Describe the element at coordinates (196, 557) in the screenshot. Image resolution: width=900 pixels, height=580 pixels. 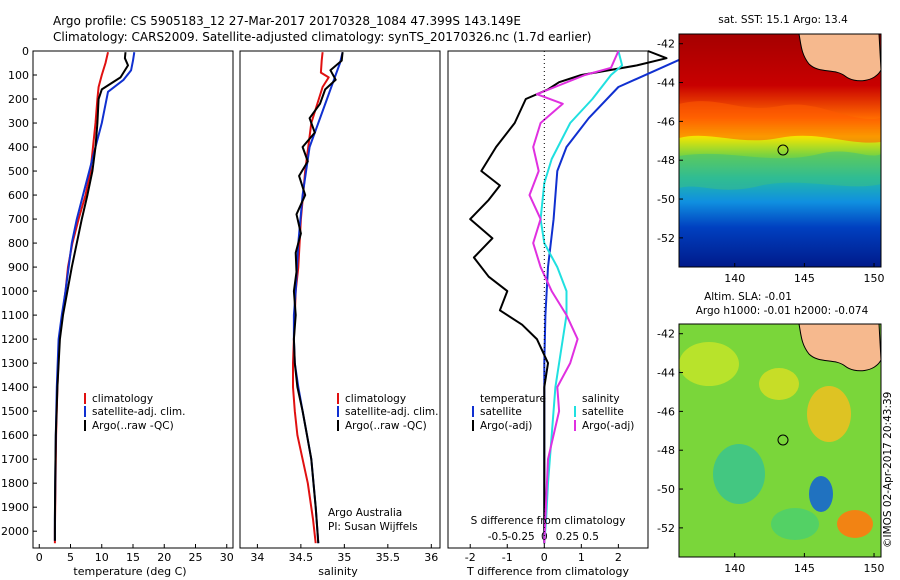
I see `x-tick-label: 25` at that location.